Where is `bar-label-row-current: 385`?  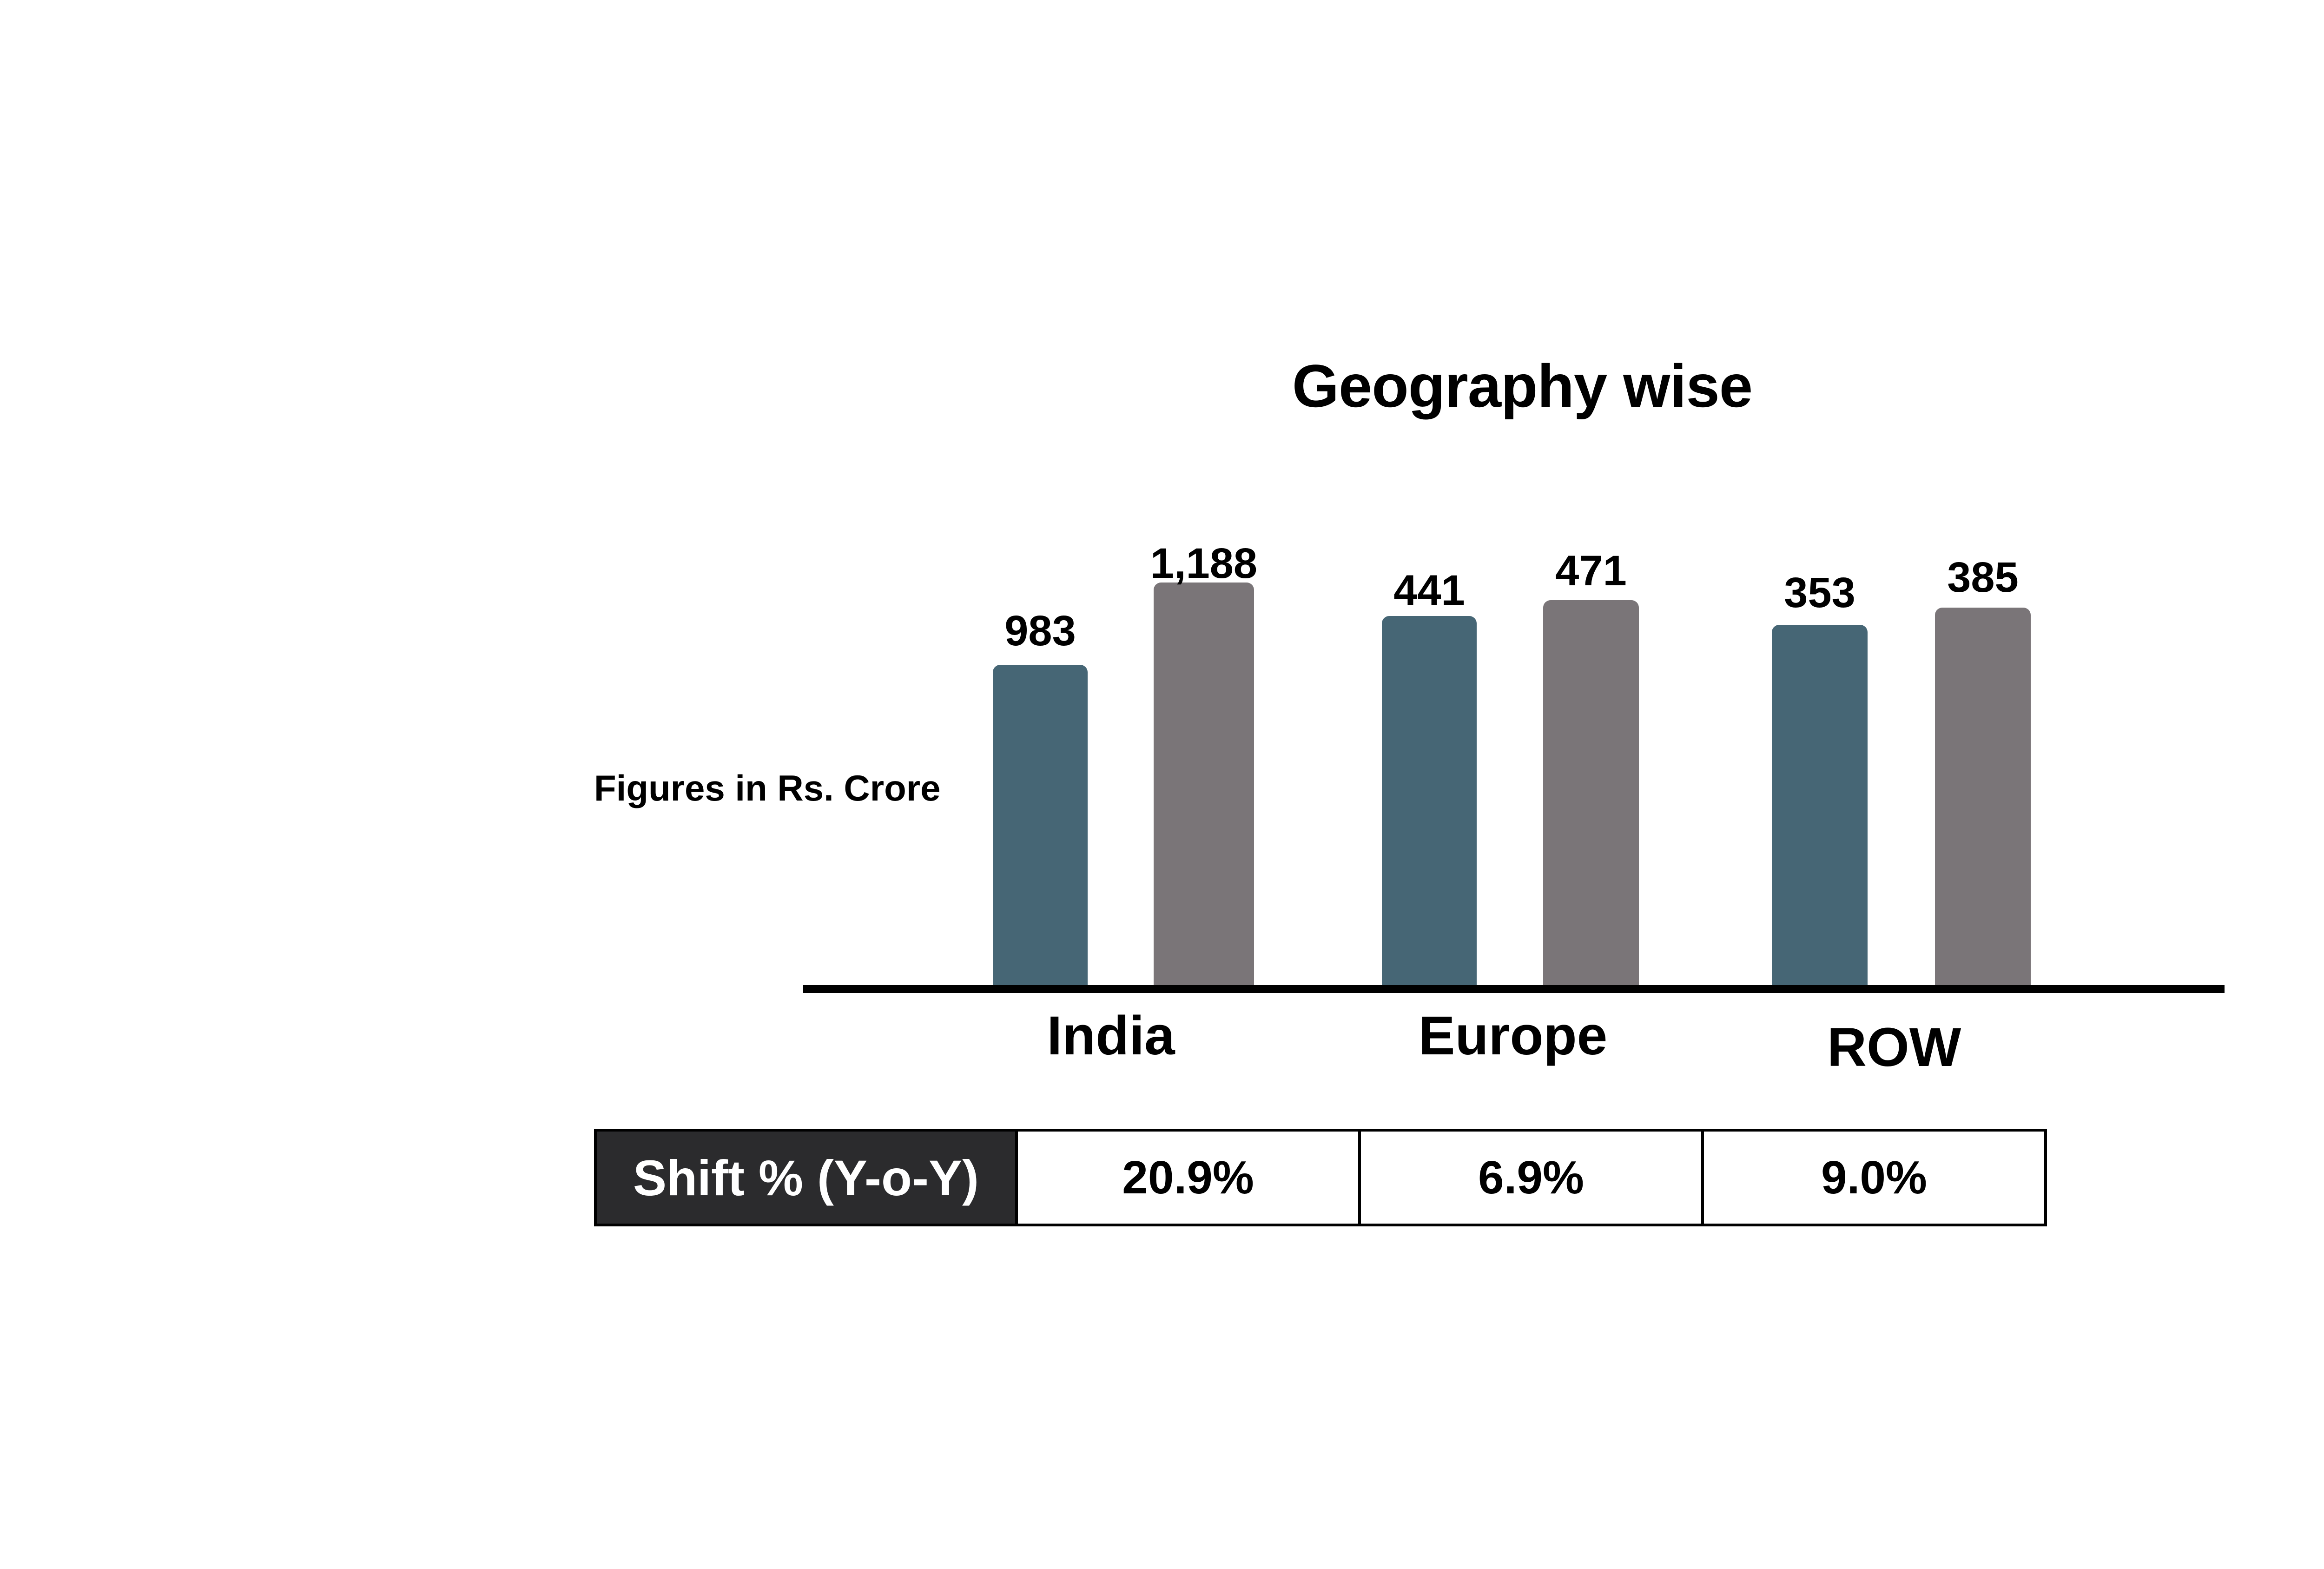 bar-label-row-current: 385 is located at coordinates (1983, 577).